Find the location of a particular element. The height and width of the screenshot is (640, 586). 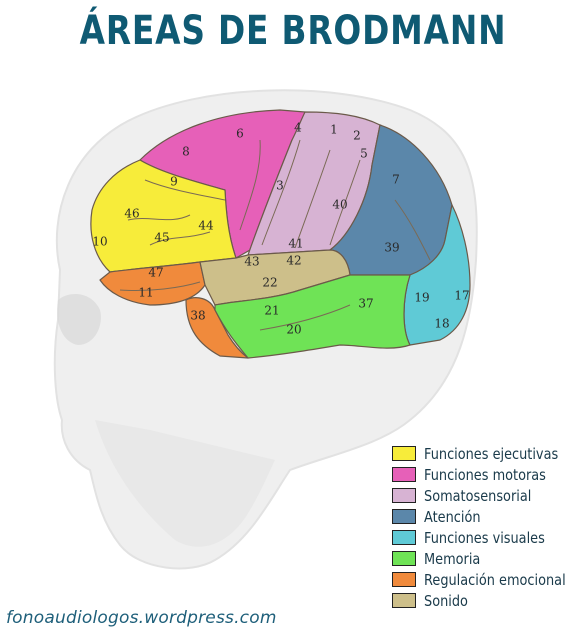

area-41: 41 is located at coordinates (295, 244).